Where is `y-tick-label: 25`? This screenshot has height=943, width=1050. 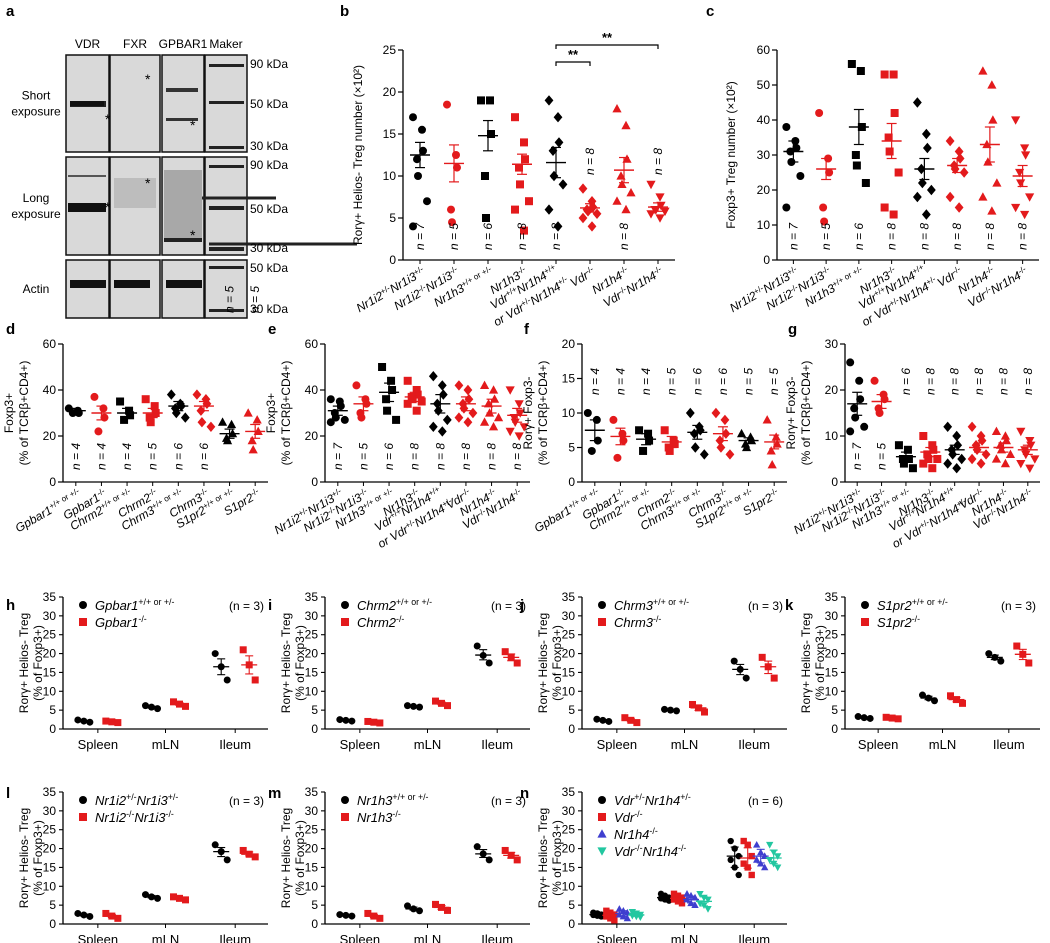
y-tick-label: 25 is located at coordinates (832, 635).